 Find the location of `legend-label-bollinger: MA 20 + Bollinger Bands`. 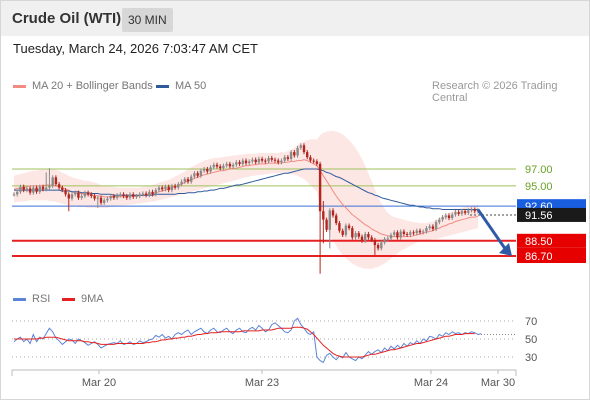

legend-label-bollinger: MA 20 + Bollinger Bands is located at coordinates (92, 86).